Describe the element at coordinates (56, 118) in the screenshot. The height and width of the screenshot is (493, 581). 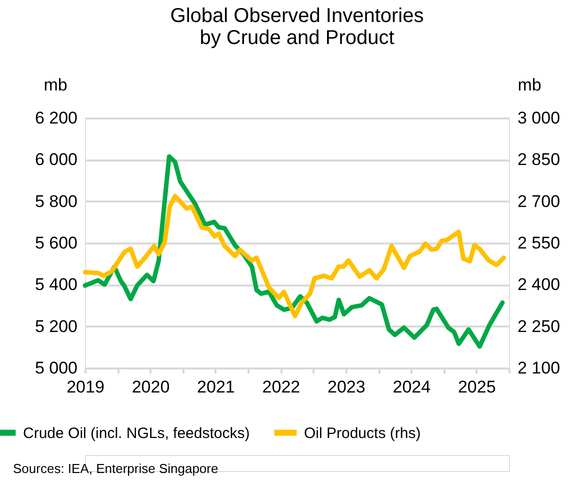
I see `y-tick-label: 6 200` at that location.